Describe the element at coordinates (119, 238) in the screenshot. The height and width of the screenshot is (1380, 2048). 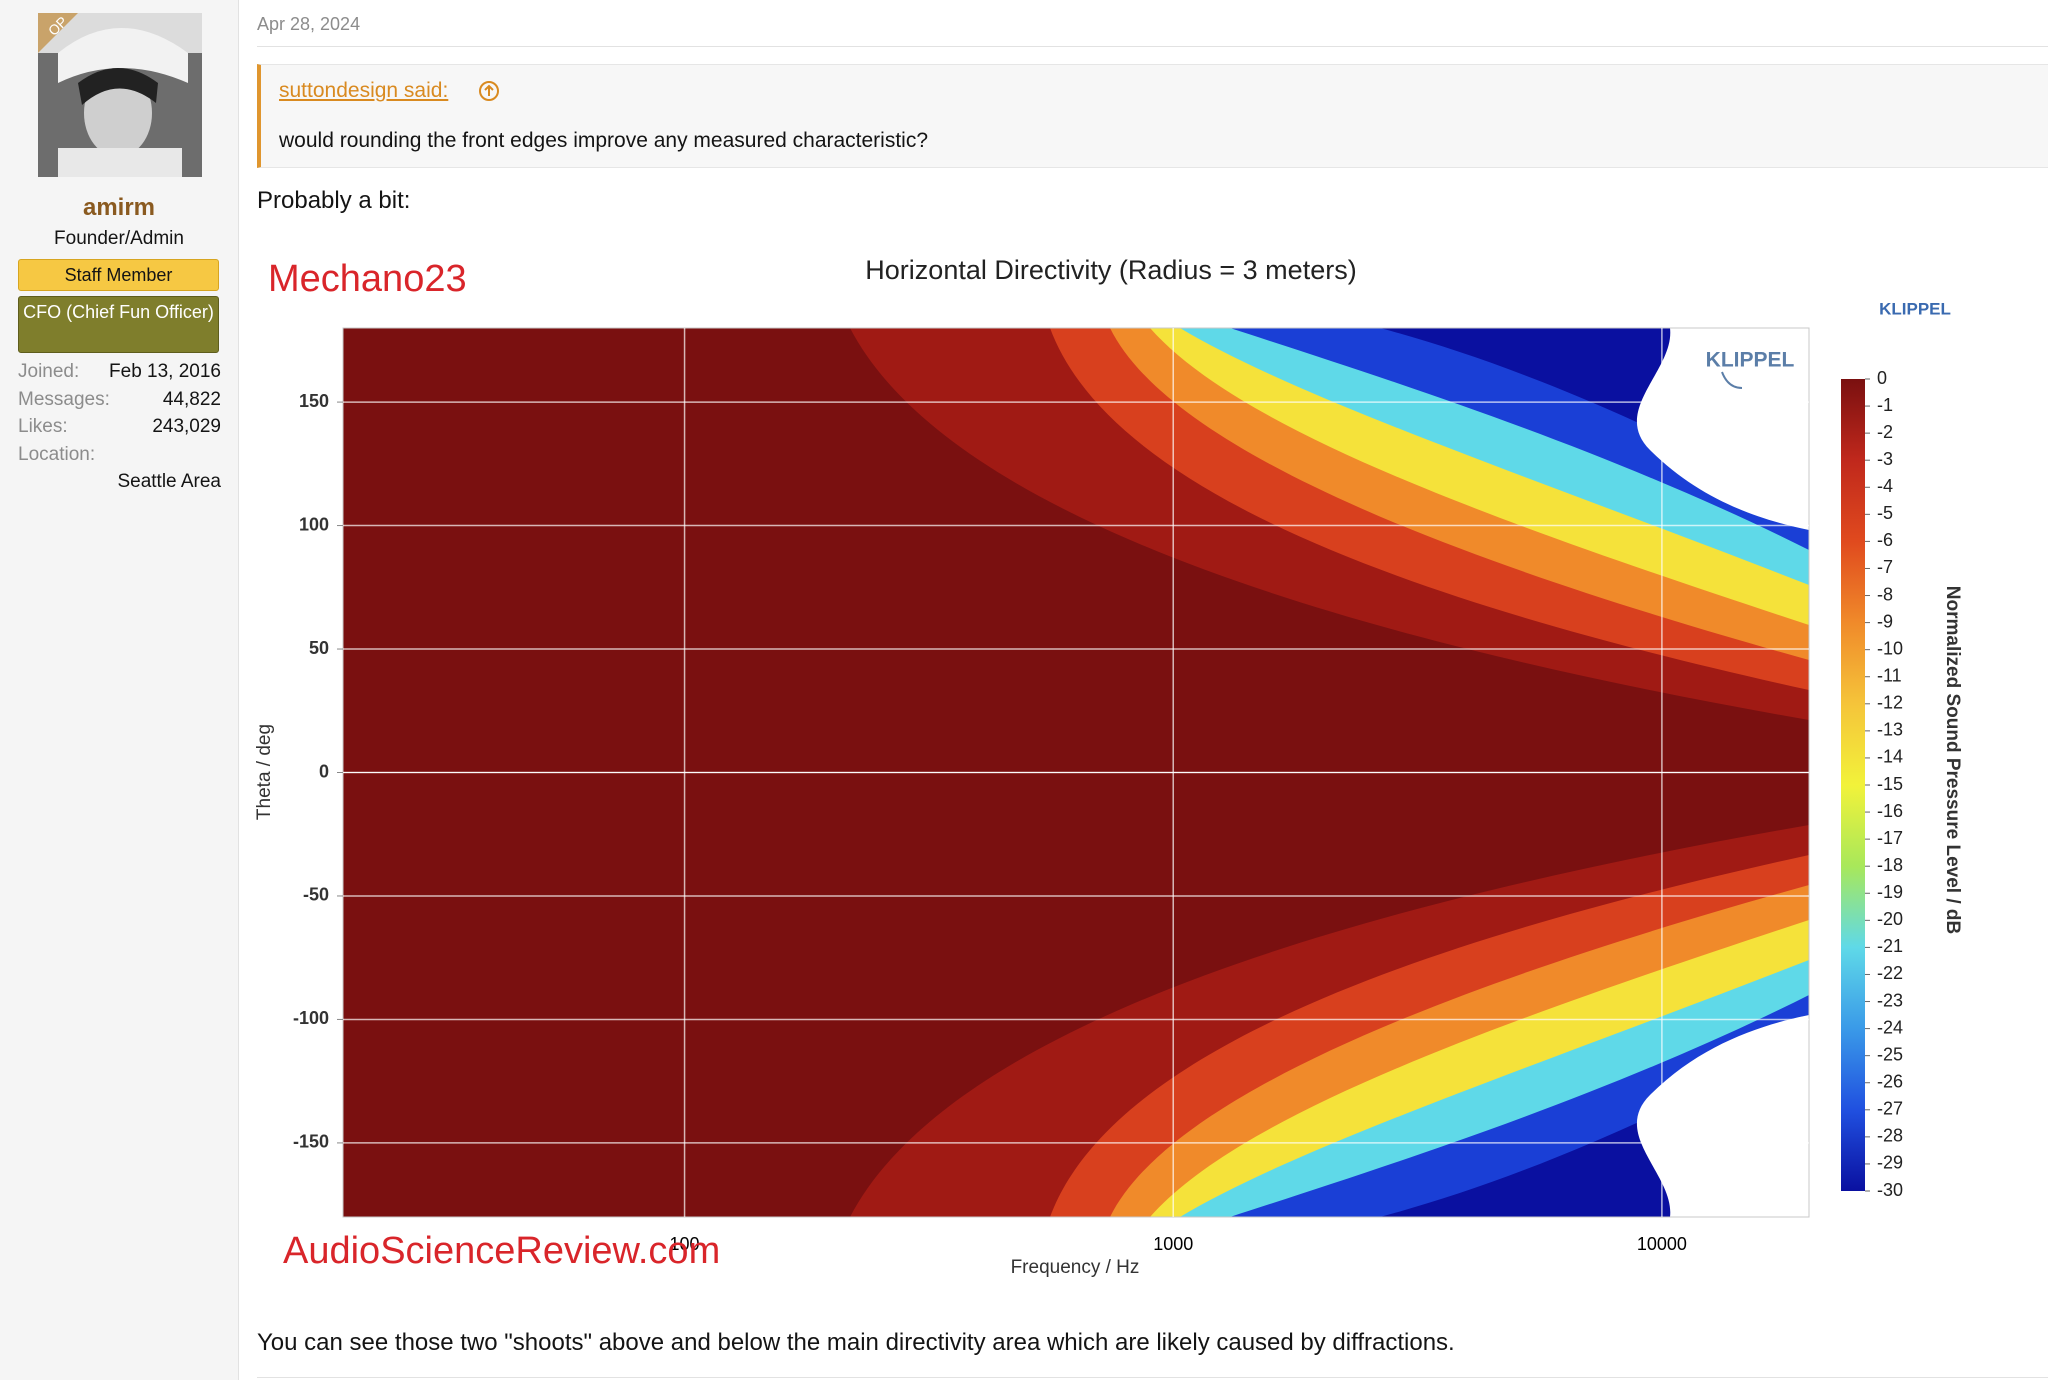
I see `user-role: Founder/Admin` at that location.